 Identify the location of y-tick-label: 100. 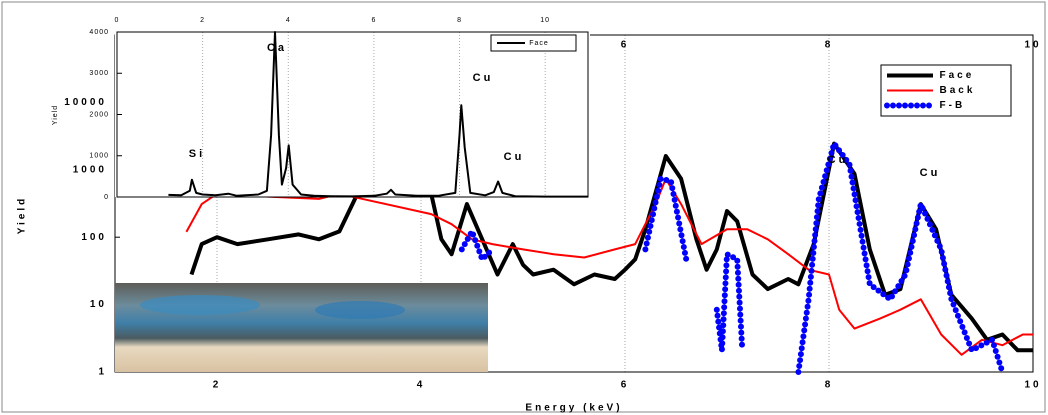
(94, 237).